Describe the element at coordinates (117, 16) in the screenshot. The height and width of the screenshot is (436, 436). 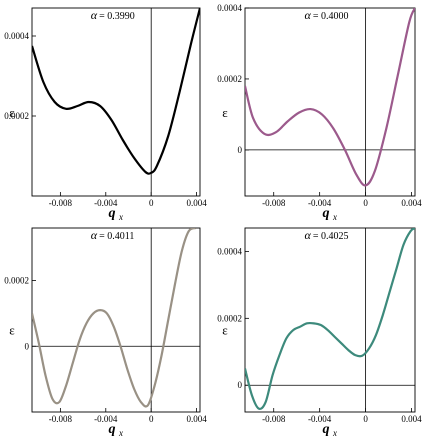
I see `alpha-value: = 0.3990` at that location.